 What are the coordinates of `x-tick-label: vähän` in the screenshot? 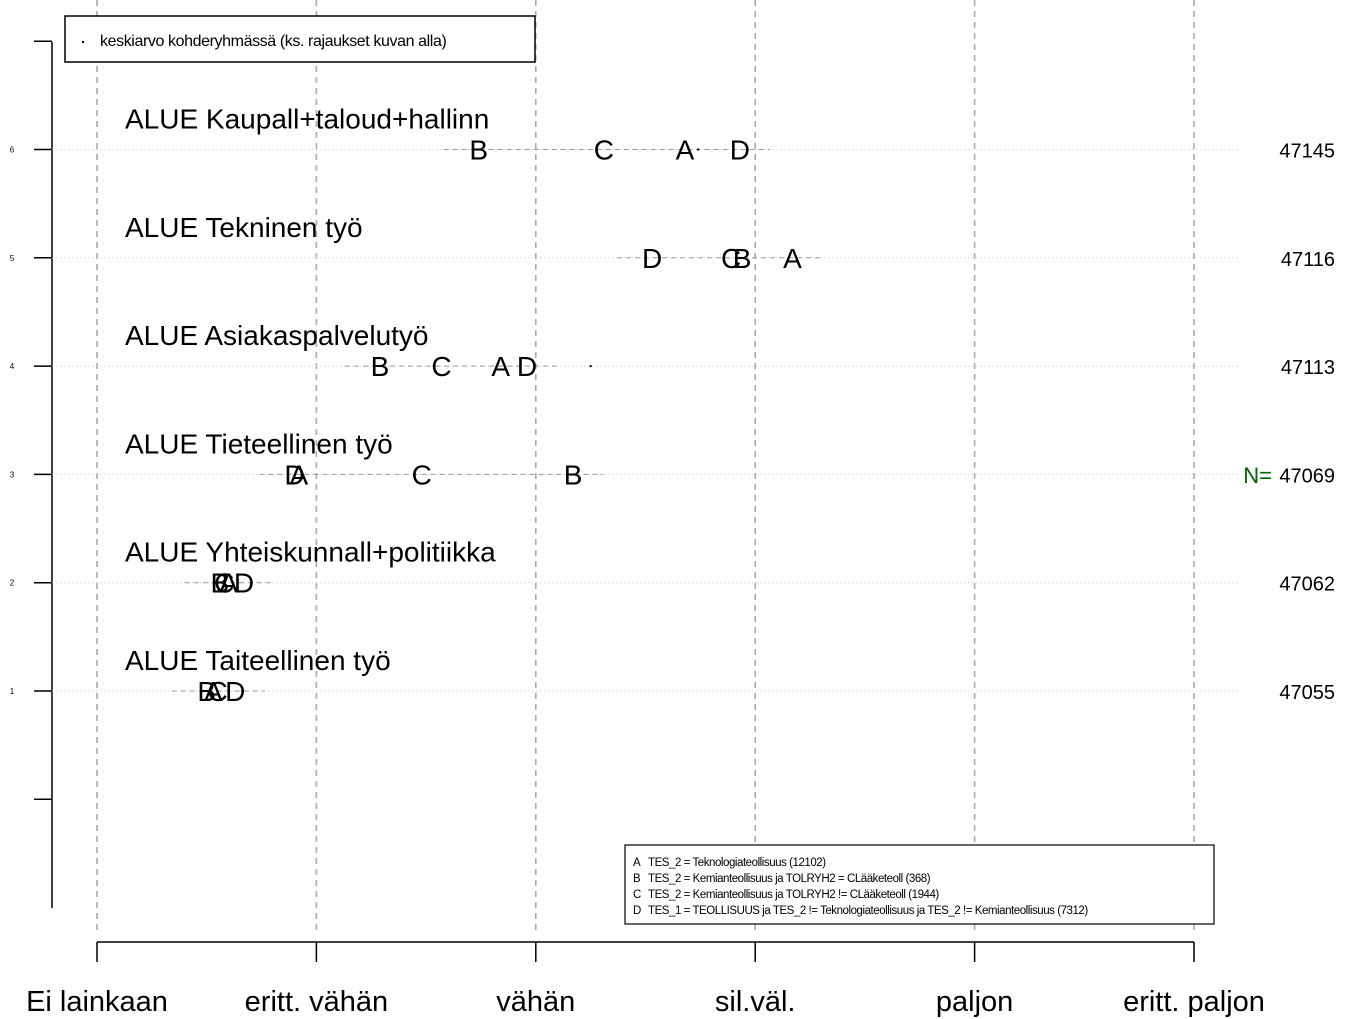 It's located at (535, 1002).